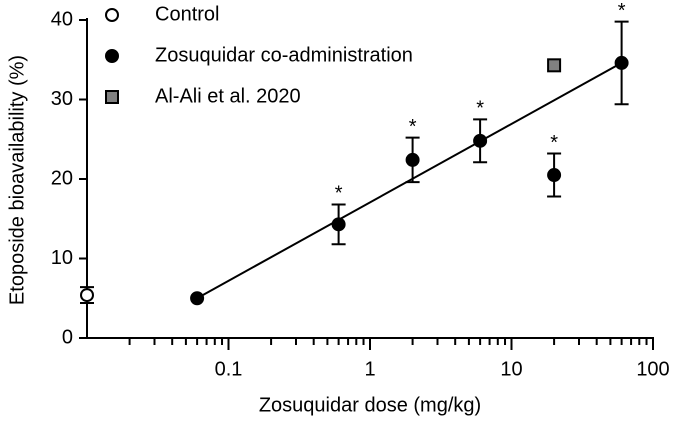  I want to click on legend-label: Al-Ali et al. 2020, so click(228, 96).